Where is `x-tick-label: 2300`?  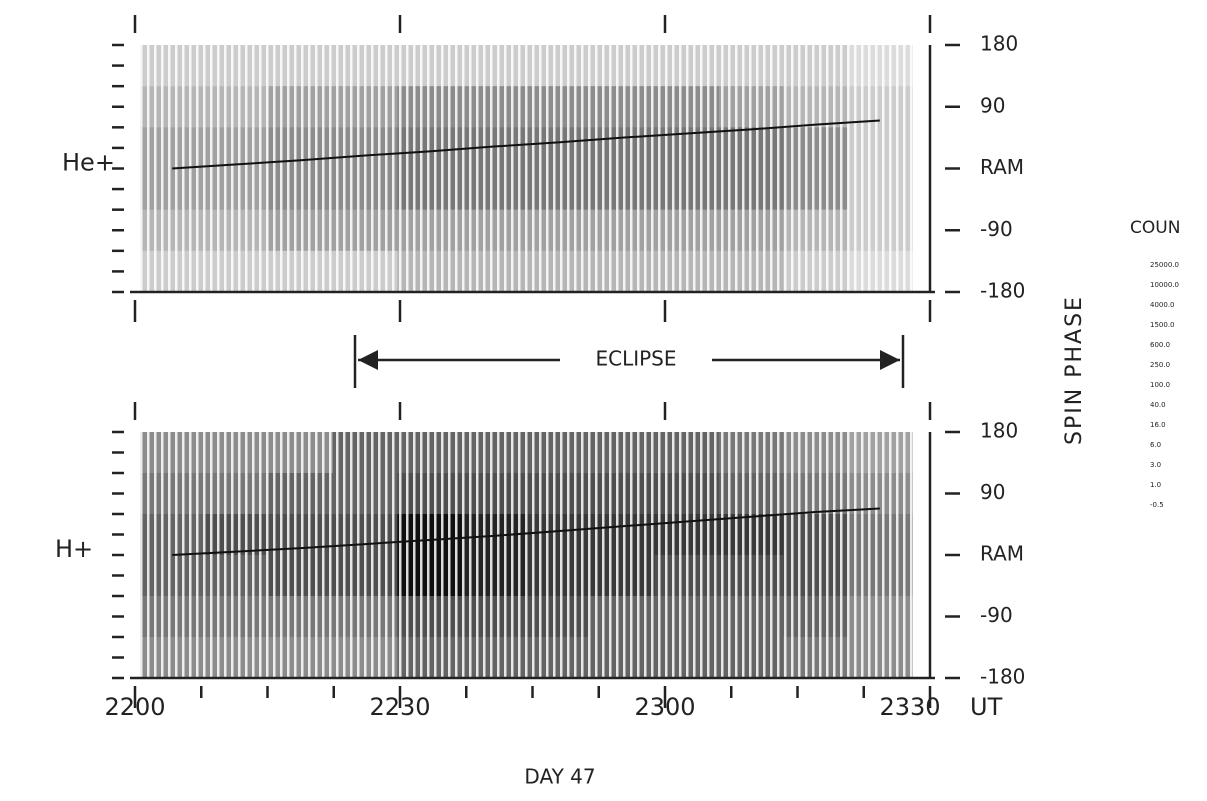 x-tick-label: 2300 is located at coordinates (664, 707).